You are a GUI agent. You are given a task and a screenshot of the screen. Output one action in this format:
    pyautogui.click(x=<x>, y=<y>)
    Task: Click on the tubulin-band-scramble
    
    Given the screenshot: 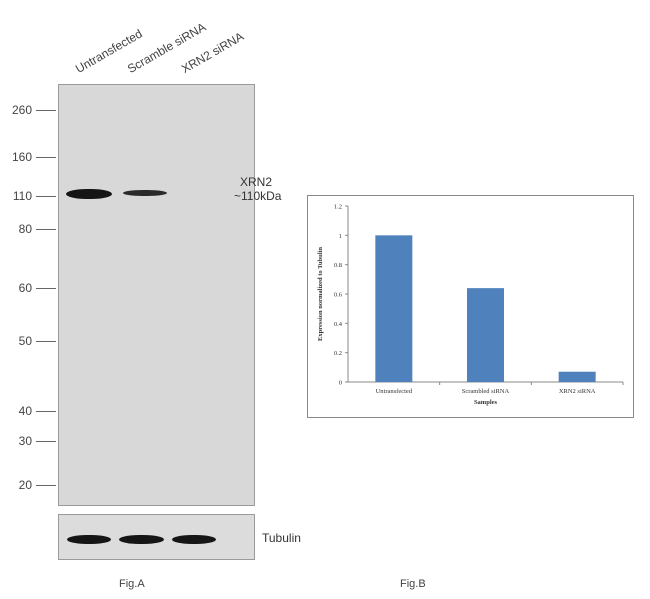 What is the action you would take?
    pyautogui.click(x=141, y=539)
    